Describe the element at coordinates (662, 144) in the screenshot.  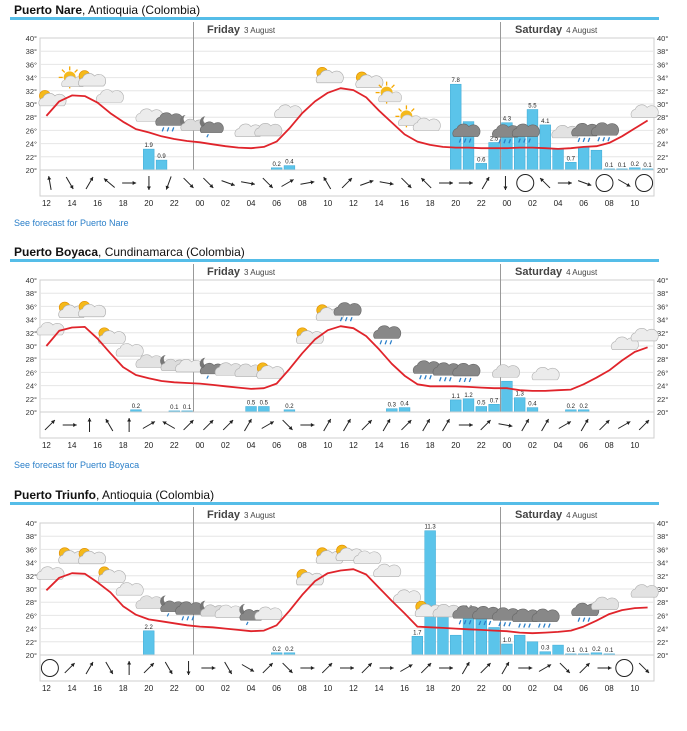
I see `y-tick-label-right: 24°` at that location.